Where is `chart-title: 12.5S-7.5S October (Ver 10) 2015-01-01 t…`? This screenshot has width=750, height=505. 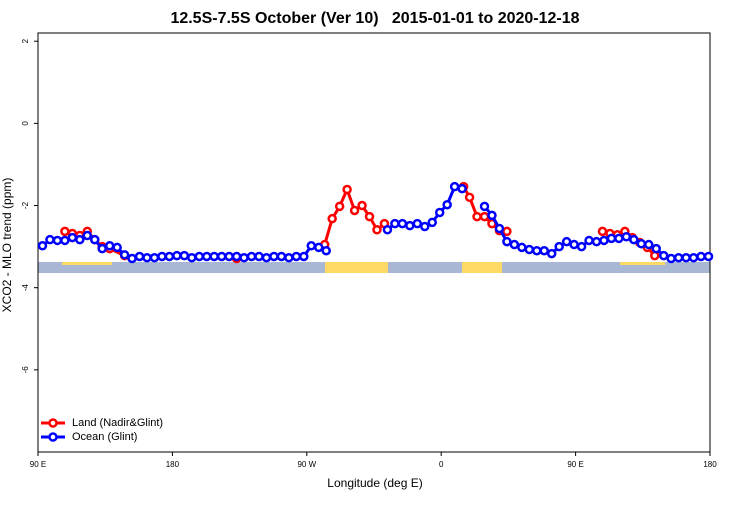
chart-title: 12.5S-7.5S October (Ver 10) 2015-01-01 t… is located at coordinates (374, 18).